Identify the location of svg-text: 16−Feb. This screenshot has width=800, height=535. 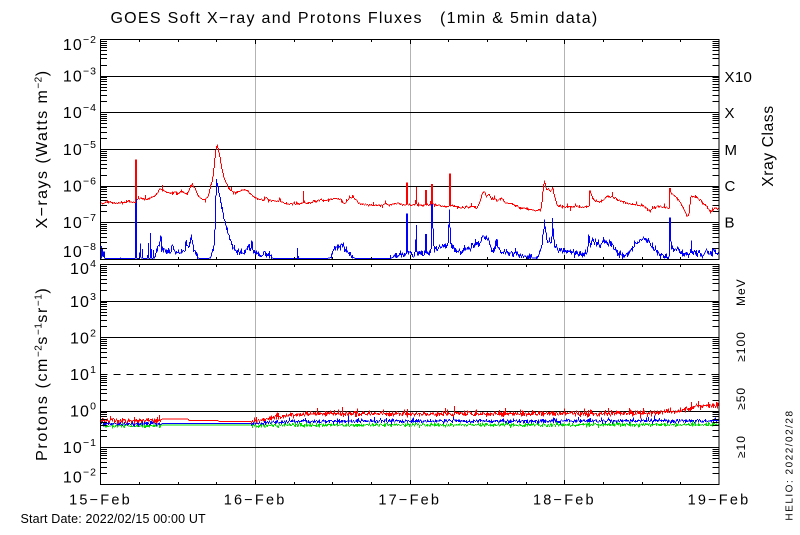
(255, 501).